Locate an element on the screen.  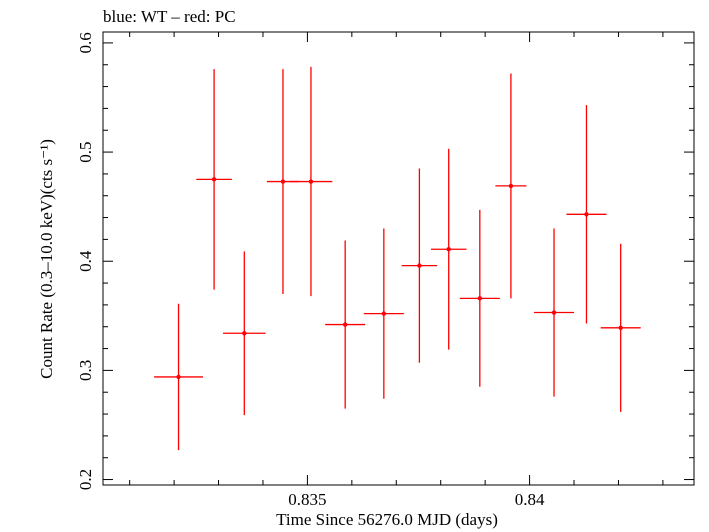
x-tick-label: 0.84 is located at coordinates (530, 499).